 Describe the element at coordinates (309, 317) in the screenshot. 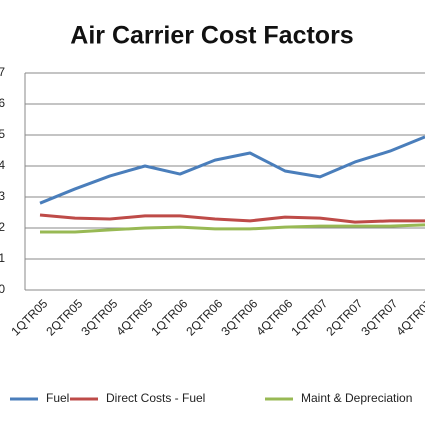

I see `x-tick-label: 1QTR07` at that location.